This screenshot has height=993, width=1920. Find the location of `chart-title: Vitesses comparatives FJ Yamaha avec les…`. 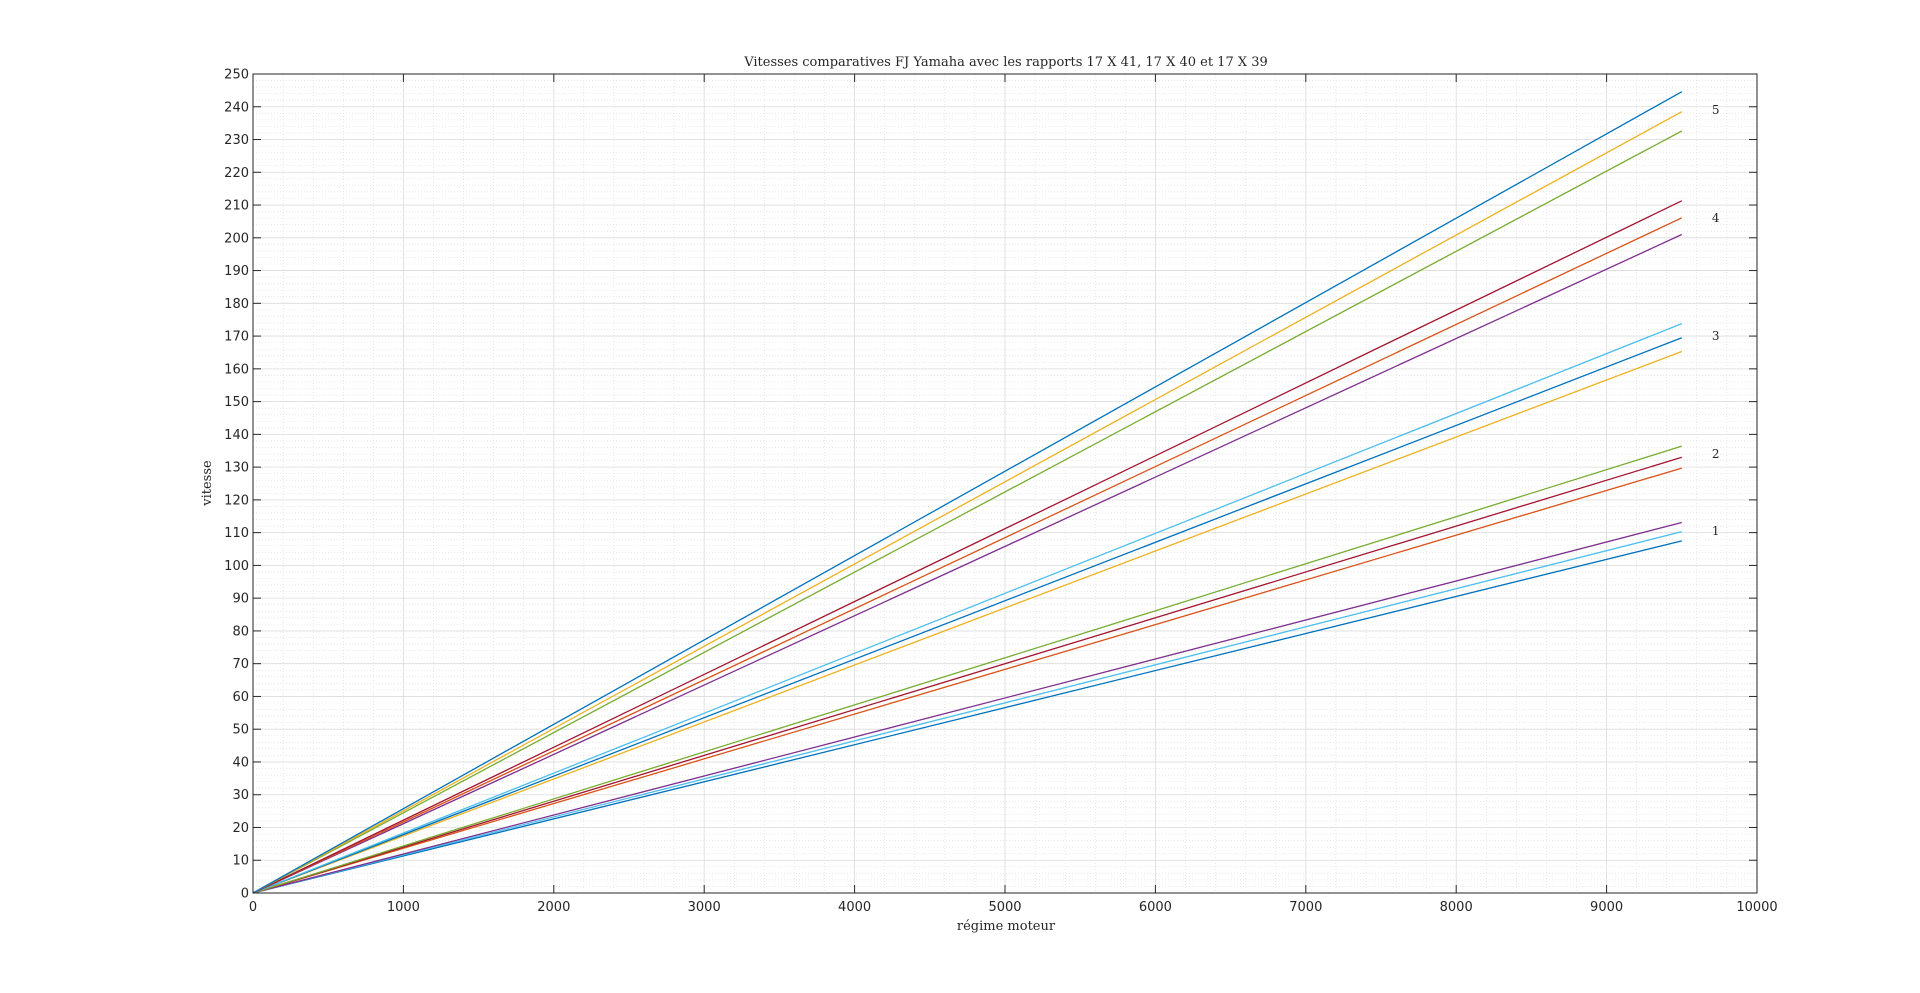

chart-title: Vitesses comparatives FJ Yamaha avec les… is located at coordinates (1005, 62).